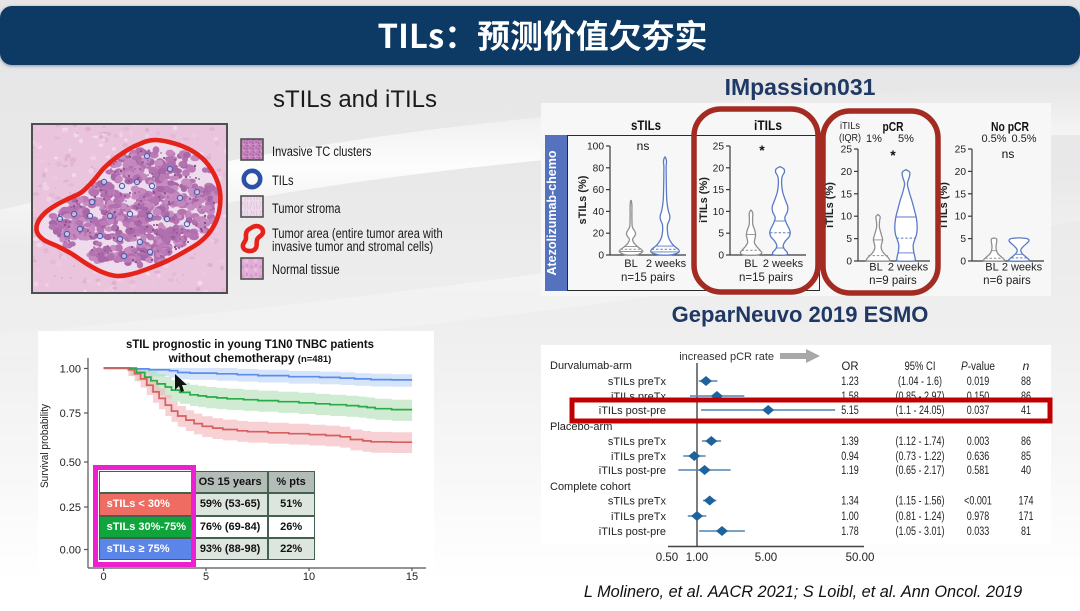 This screenshot has width=1080, height=611. Describe the element at coordinates (1026, 457) in the screenshot. I see `svg-text: 85` at that location.